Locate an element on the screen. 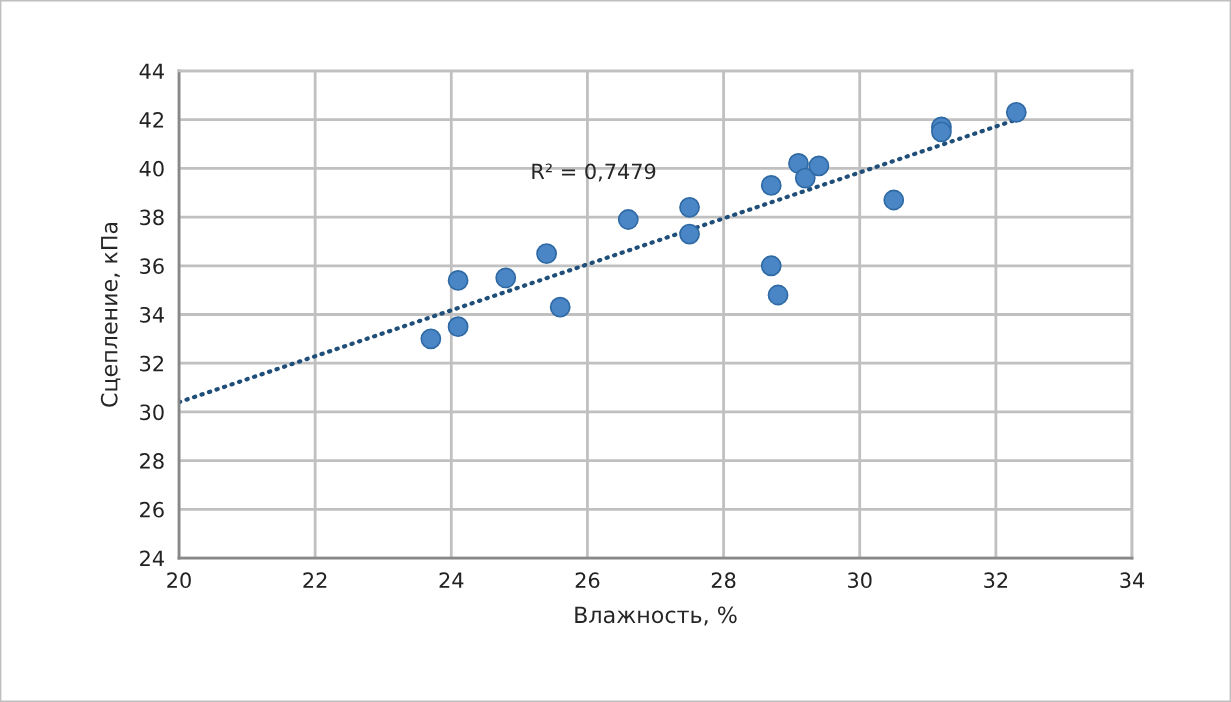 The width and height of the screenshot is (1231, 702). x-tick-label: 24 is located at coordinates (451, 580).